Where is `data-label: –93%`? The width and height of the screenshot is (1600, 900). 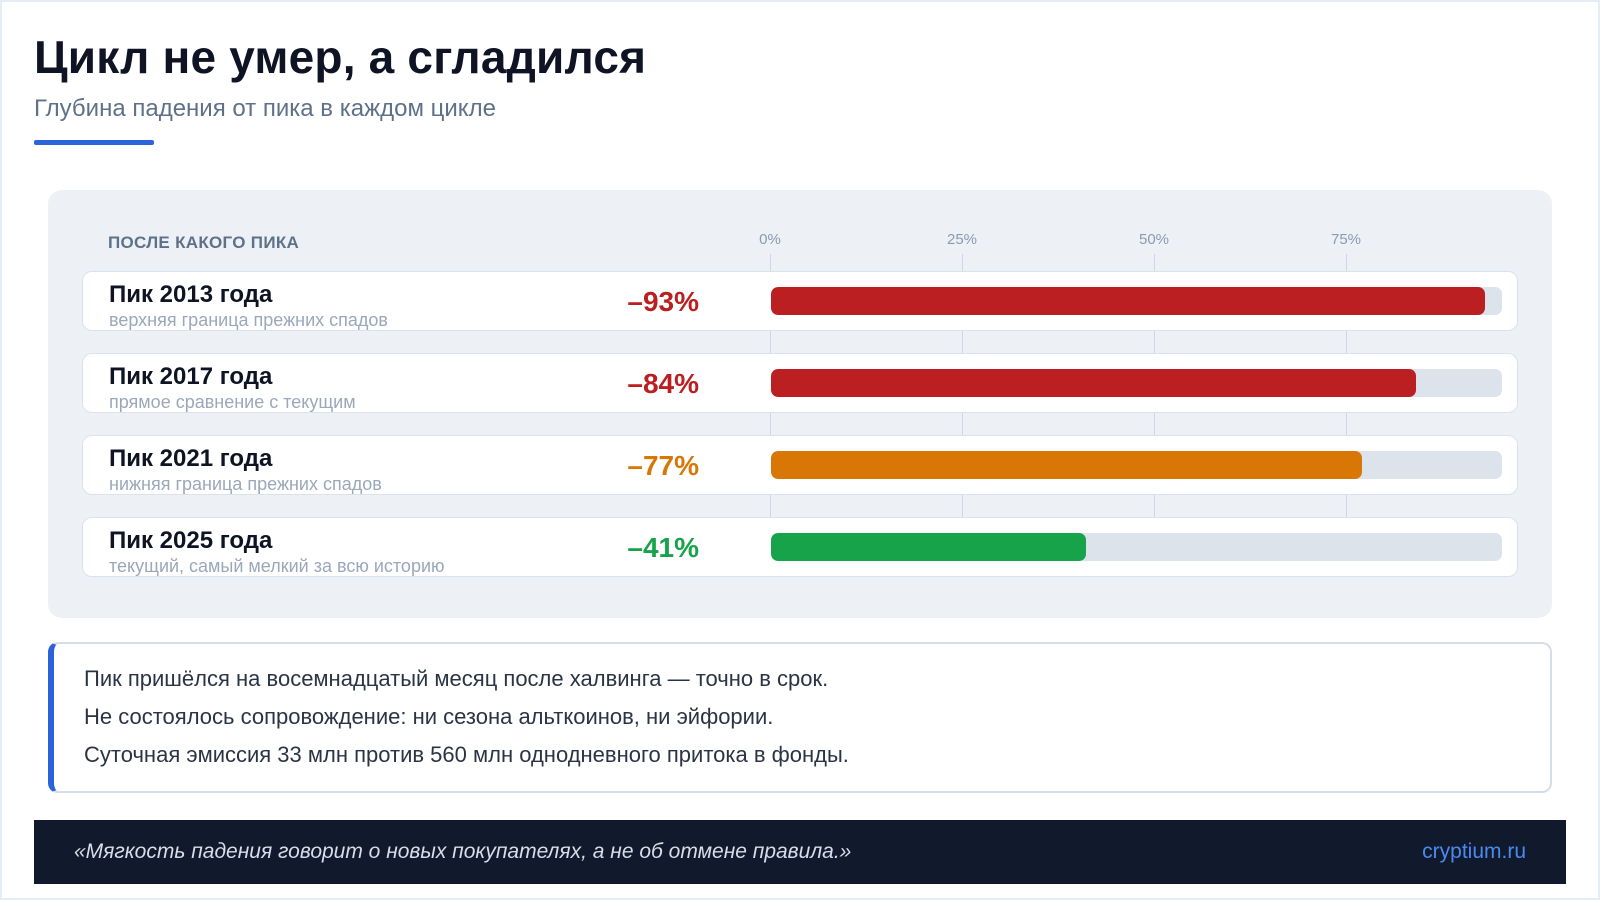
data-label: –93% is located at coordinates (663, 301).